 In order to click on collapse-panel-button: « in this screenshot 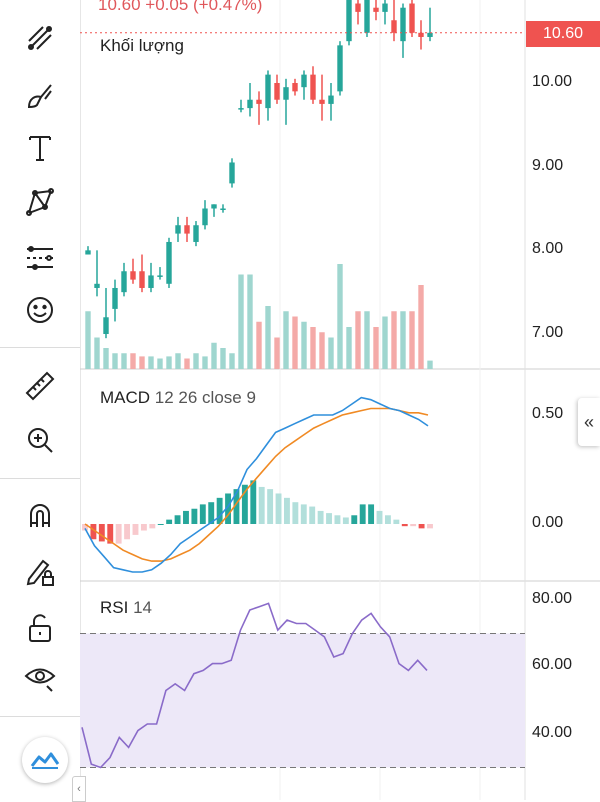, I will do `click(589, 422)`.